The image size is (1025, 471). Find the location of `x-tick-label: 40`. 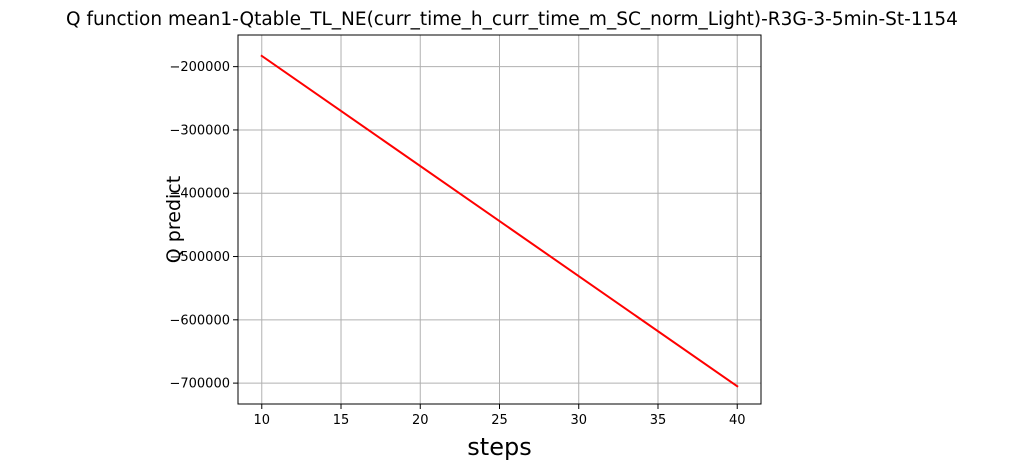

x-tick-label: 40 is located at coordinates (737, 420).